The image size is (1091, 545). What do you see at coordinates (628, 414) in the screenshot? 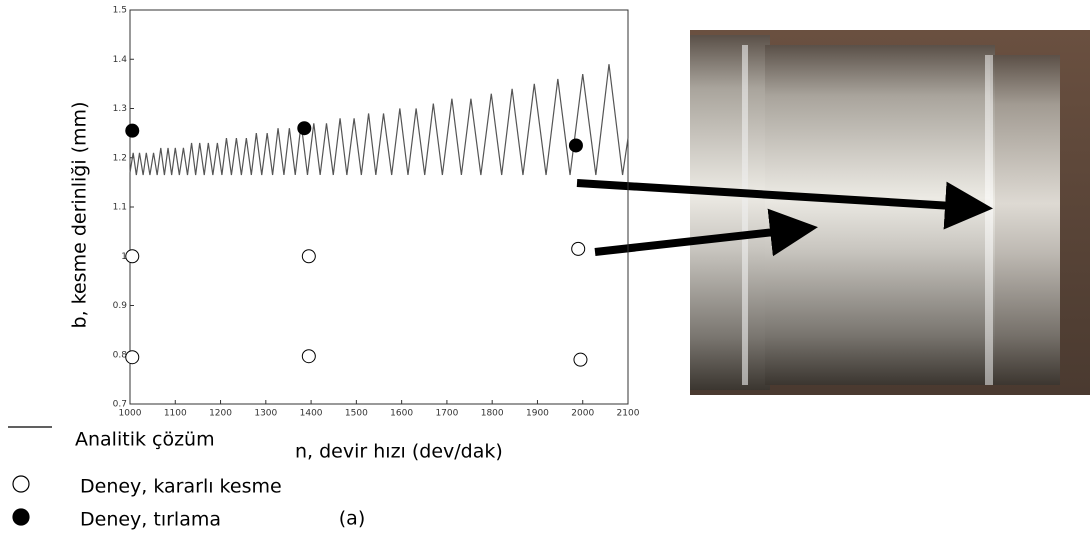
I see `x-tick-label: 2100` at bounding box center [628, 414].